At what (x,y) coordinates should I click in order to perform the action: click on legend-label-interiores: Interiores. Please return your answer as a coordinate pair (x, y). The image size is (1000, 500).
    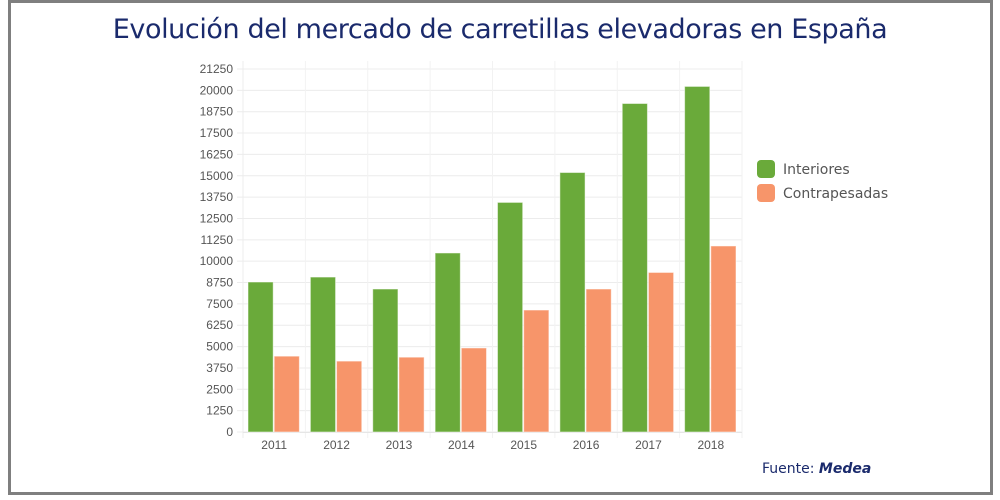
    Looking at the image, I should click on (816, 170).